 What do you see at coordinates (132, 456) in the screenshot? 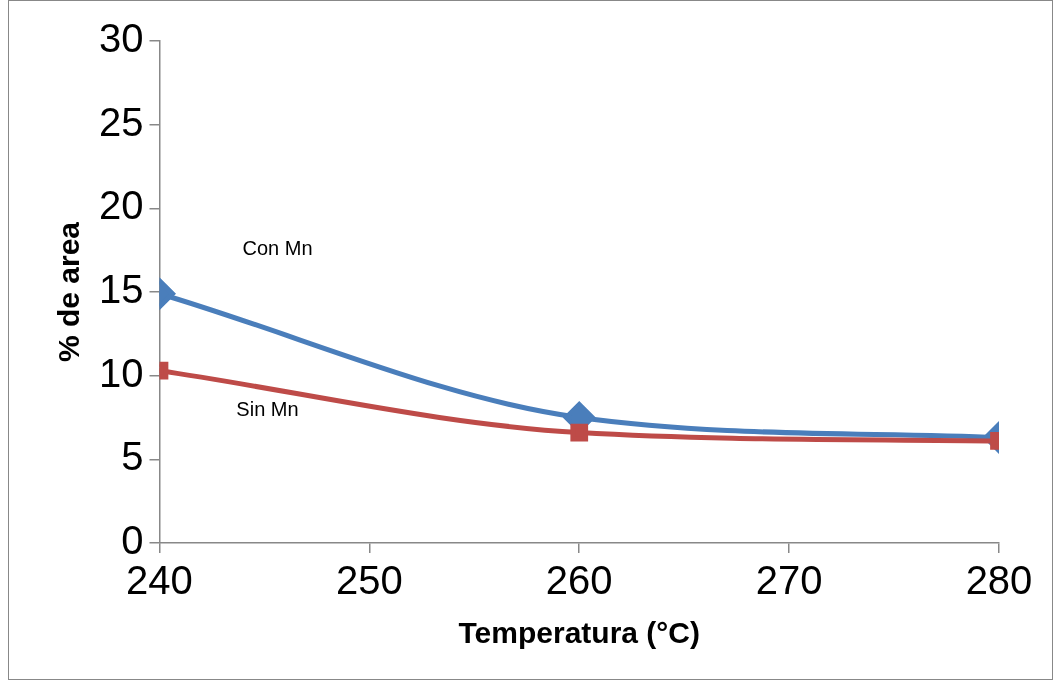
I see `y-tick-label: 5` at bounding box center [132, 456].